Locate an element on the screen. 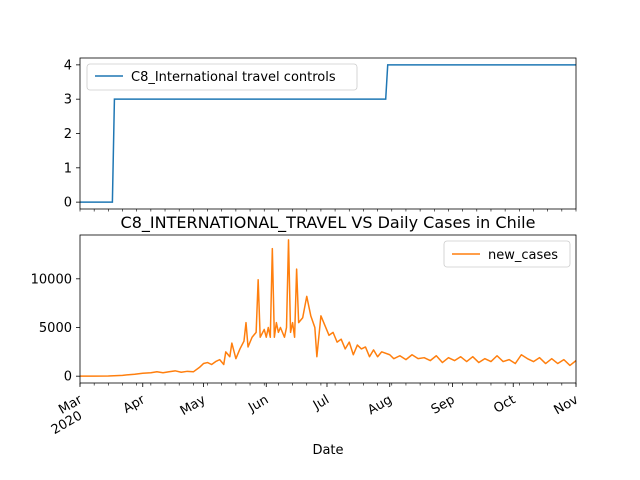 The height and width of the screenshot is (480, 640). top-legend: C8_International travel controls is located at coordinates (222, 77).